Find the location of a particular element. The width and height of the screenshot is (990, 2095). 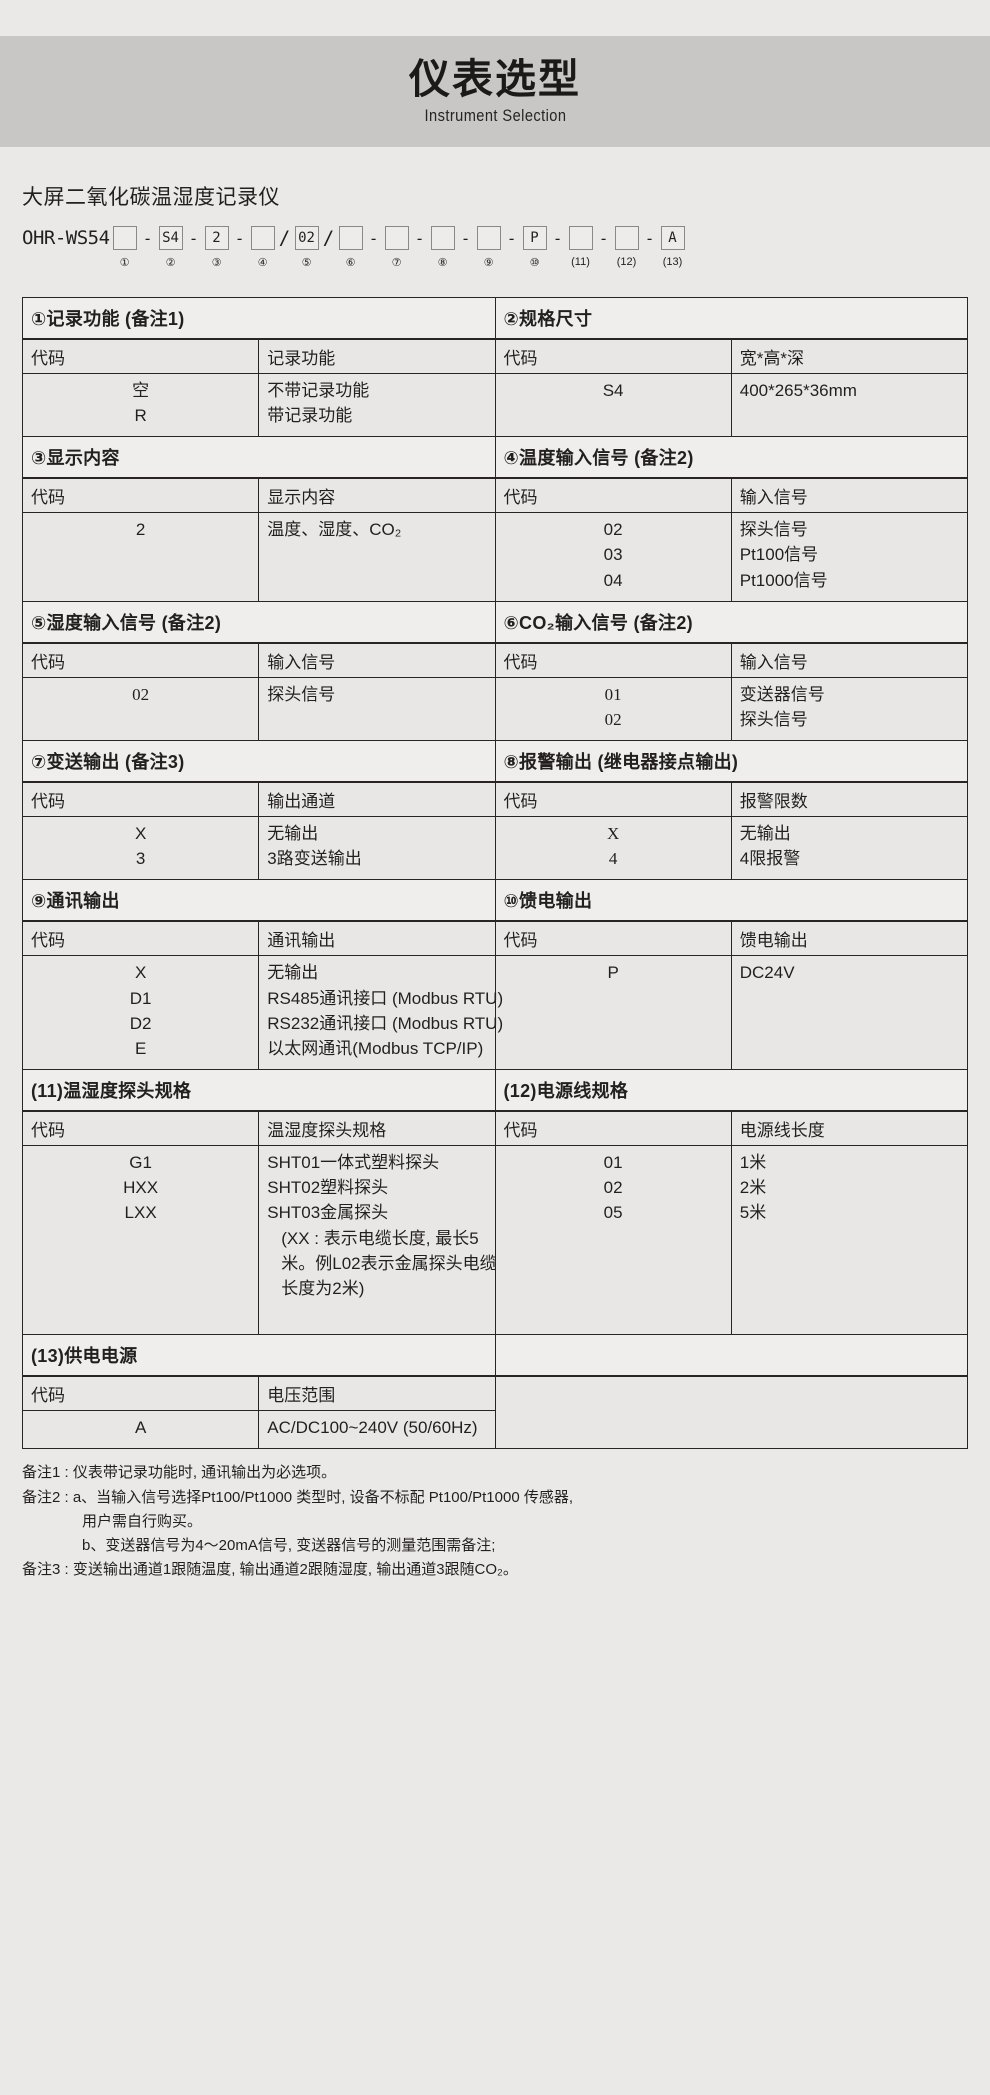

code-box-2: S4 is located at coordinates (170, 238).